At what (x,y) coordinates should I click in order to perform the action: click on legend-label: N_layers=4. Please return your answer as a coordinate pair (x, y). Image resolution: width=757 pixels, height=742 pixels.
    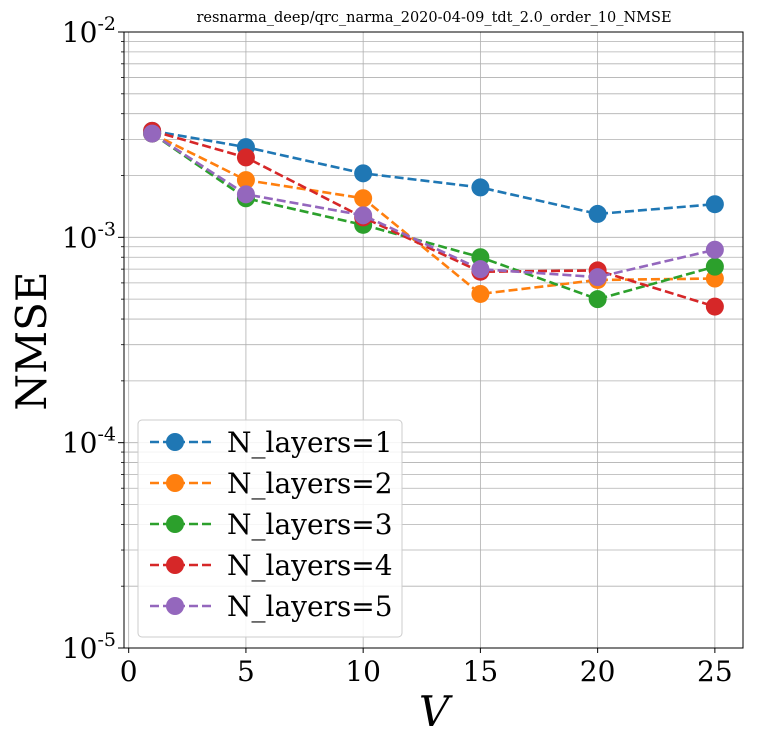
    Looking at the image, I should click on (310, 565).